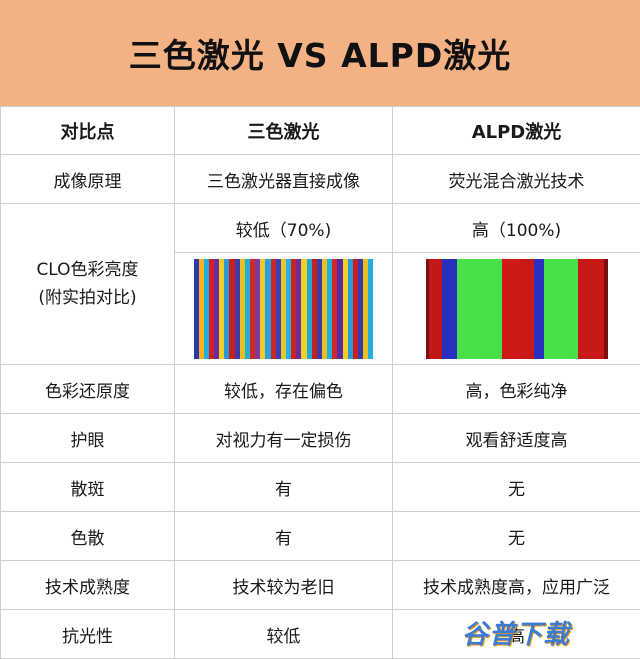 This screenshot has height=659, width=640. Describe the element at coordinates (516, 438) in the screenshot. I see `alpd-value: 观看舒适度高` at that location.